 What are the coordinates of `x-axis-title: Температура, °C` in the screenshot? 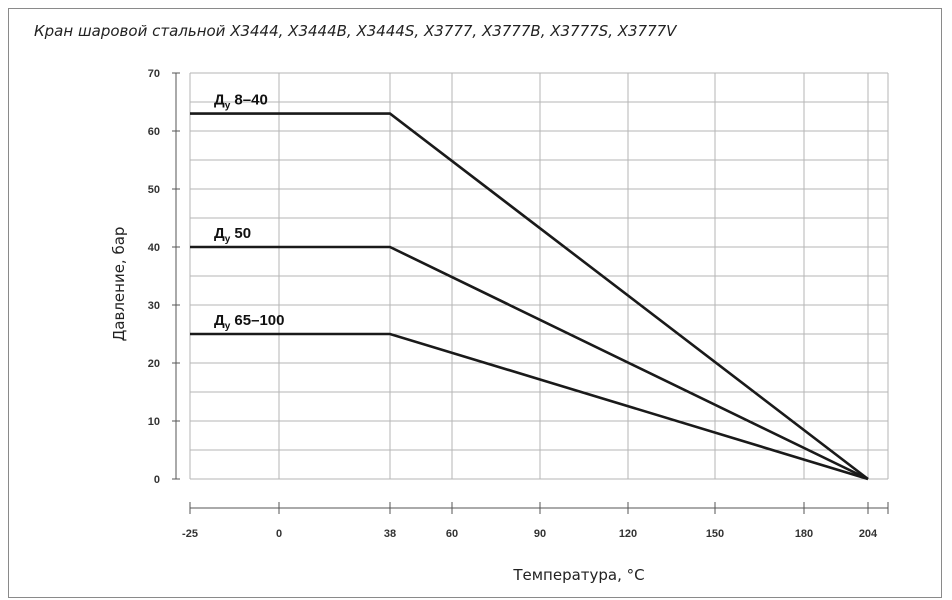 It's located at (578, 575).